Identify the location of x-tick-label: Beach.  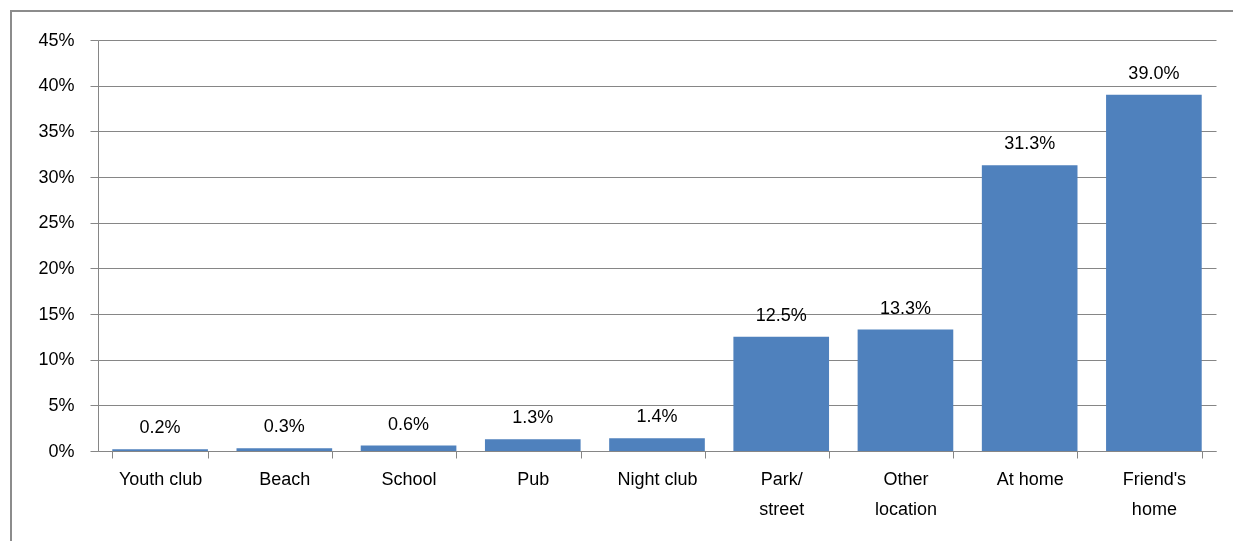
(285, 478).